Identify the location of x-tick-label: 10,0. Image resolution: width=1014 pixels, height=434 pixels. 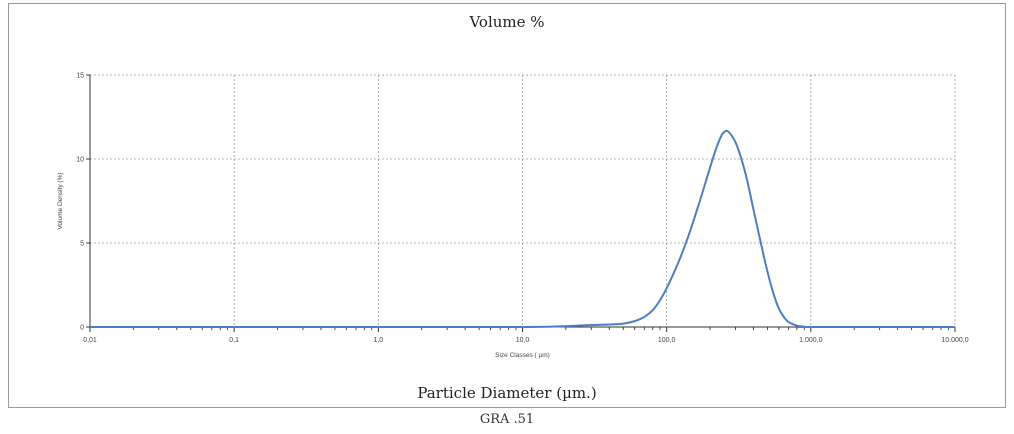
(523, 340).